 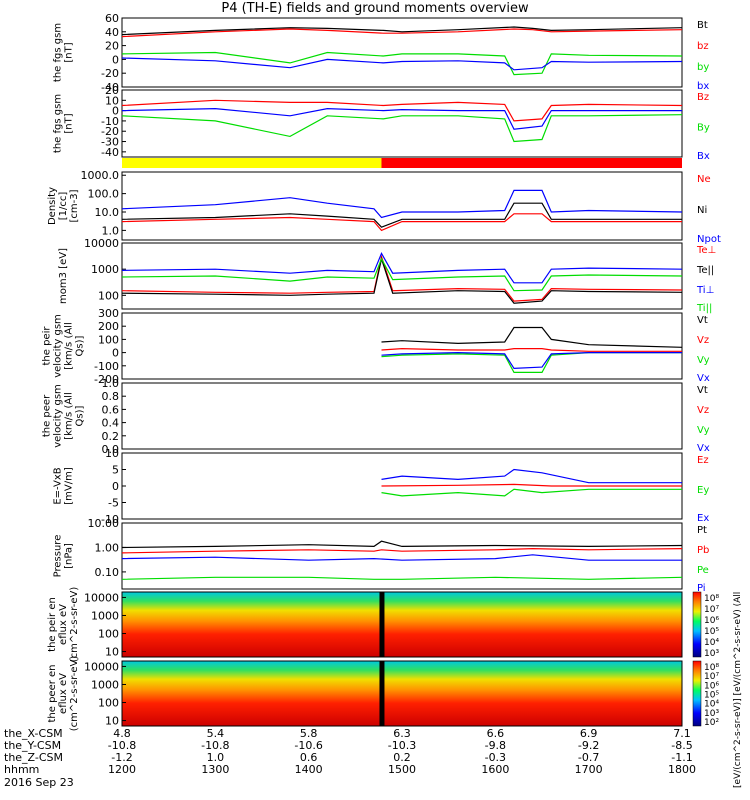 What do you see at coordinates (63, 624) in the screenshot?
I see `y-axis-label: eflux eV` at bounding box center [63, 624].